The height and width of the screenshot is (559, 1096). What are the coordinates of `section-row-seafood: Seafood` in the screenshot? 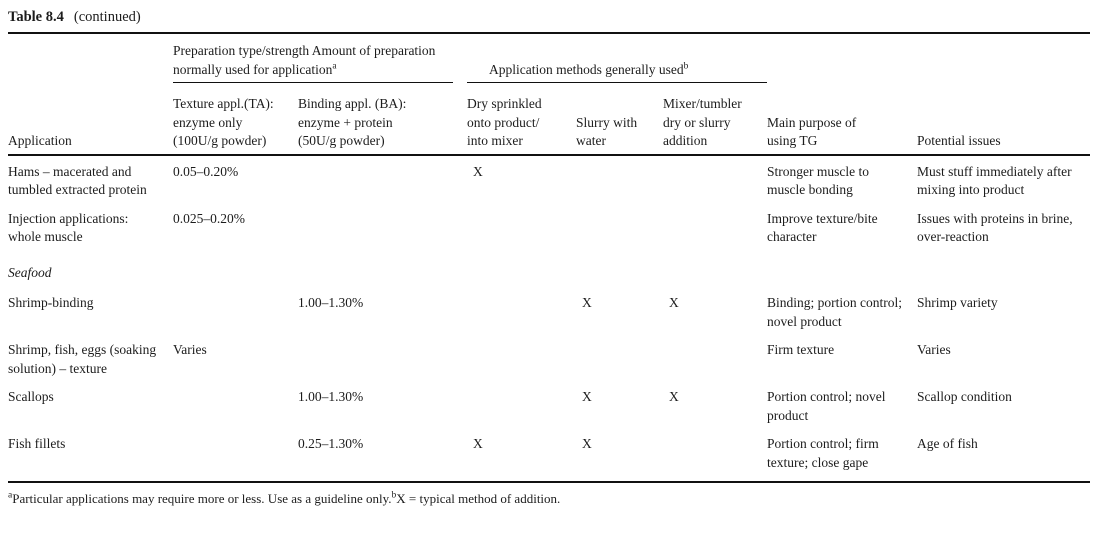 It's located at (549, 265).